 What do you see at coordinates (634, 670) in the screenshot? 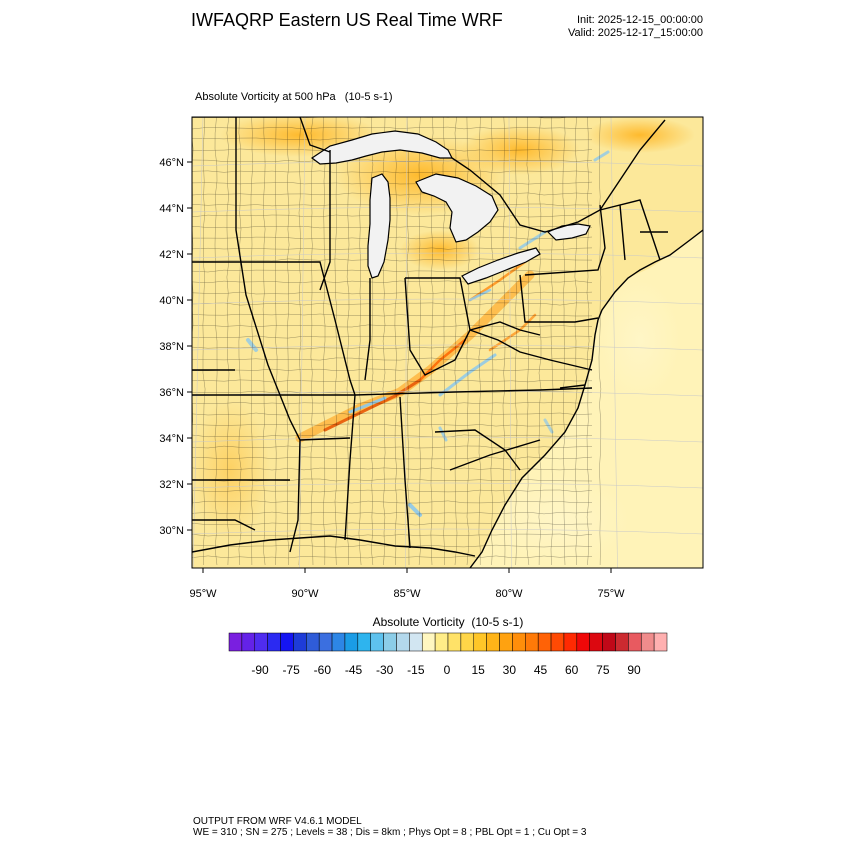
I see `colorbar-tick-label: 90` at bounding box center [634, 670].